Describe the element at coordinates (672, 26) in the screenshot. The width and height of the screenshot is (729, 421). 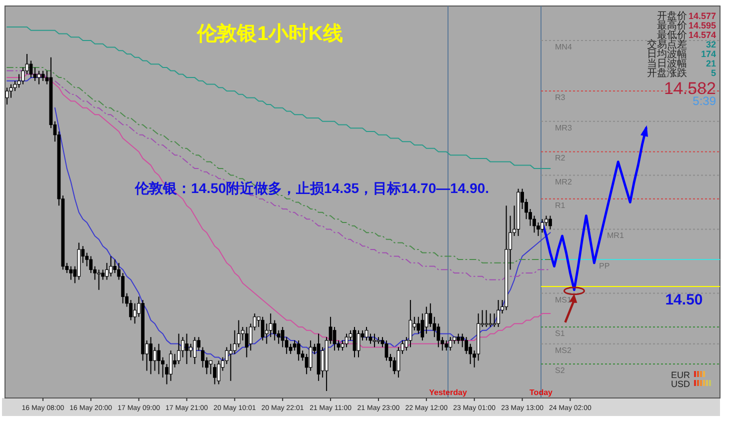
I see `text: 最高价` at that location.